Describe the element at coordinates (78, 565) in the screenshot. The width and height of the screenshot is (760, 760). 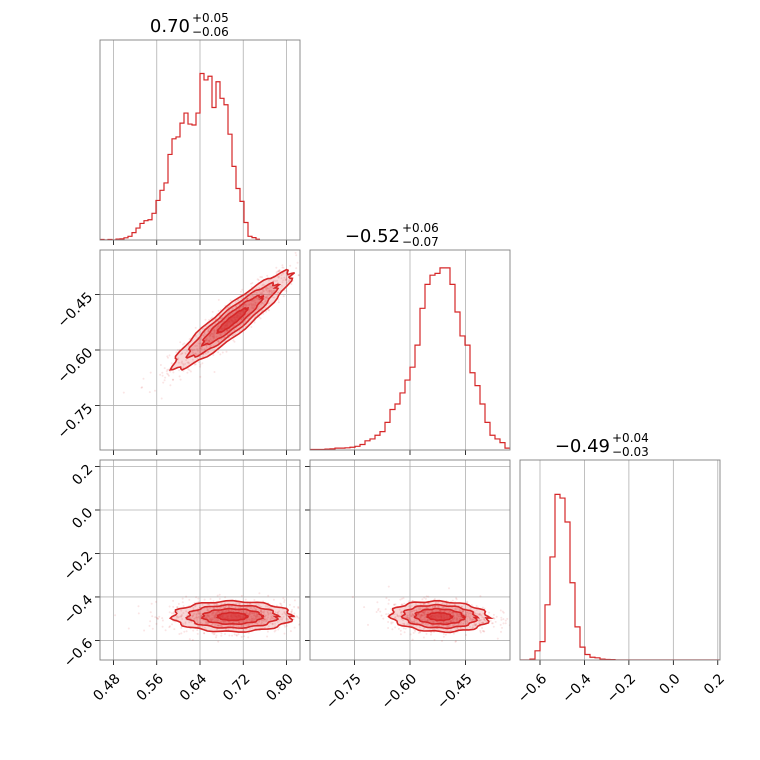
I see `y-tick-label: −0.2` at that location.